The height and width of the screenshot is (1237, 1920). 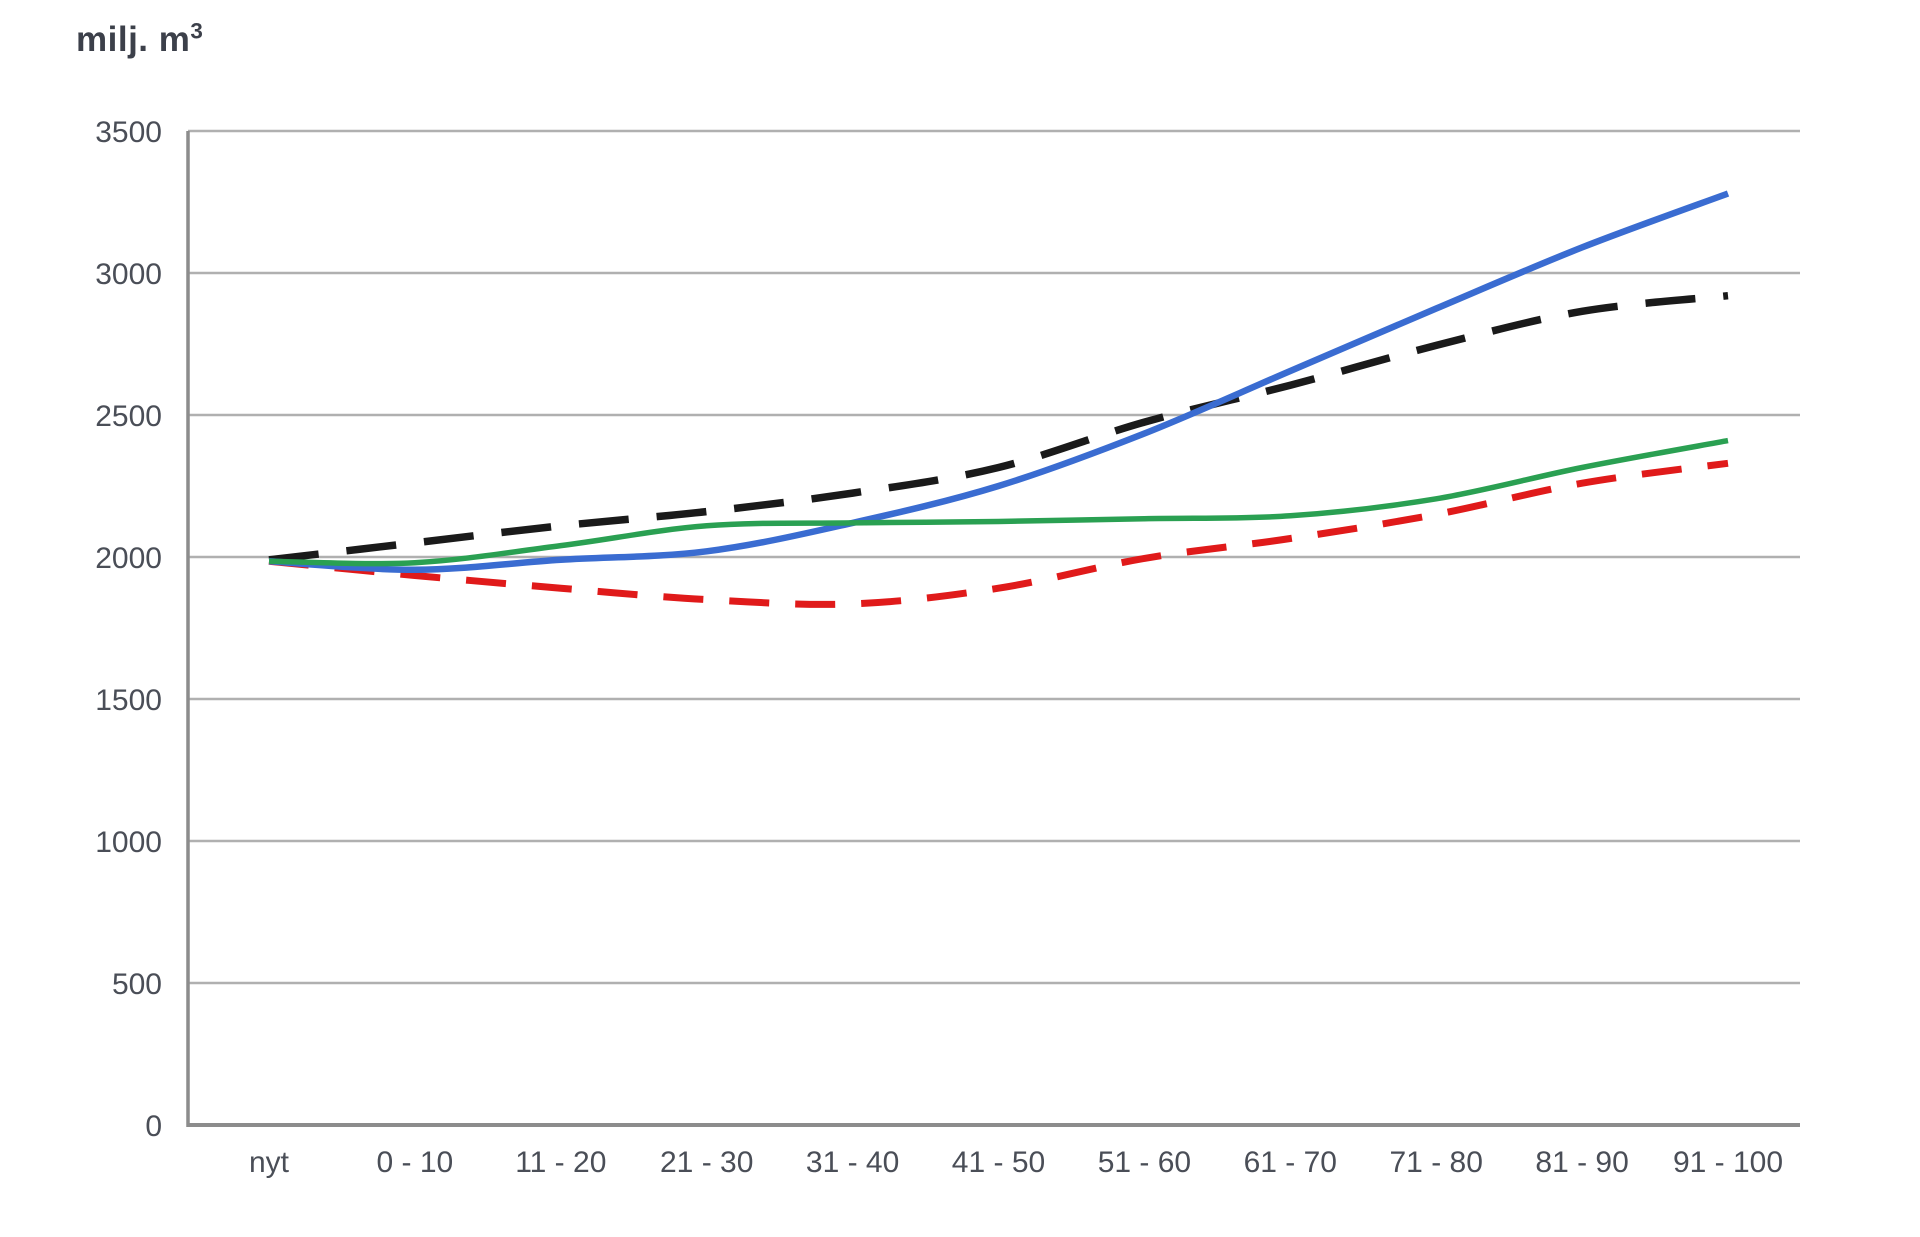 I want to click on x-axis-label: 91 - 100, so click(x=1728, y=1162).